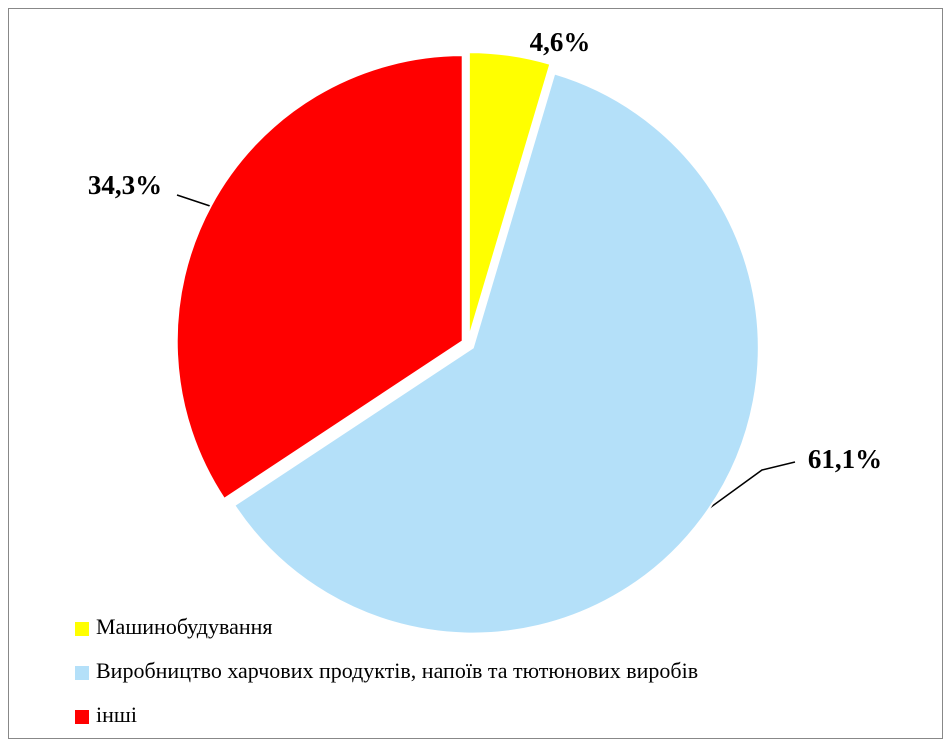 Image resolution: width=951 pixels, height=747 pixels. Describe the element at coordinates (747, 488) in the screenshot. I see `leader-line` at that location.